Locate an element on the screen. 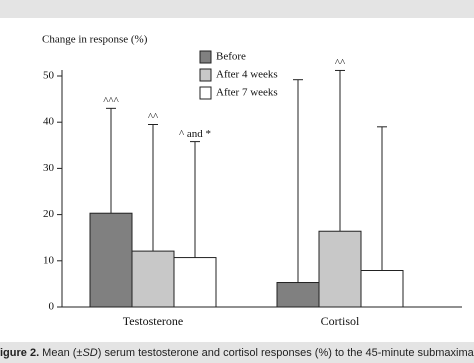 Image resolution: width=474 pixels, height=363 pixels. annotation: ^^^ is located at coordinates (111, 101).